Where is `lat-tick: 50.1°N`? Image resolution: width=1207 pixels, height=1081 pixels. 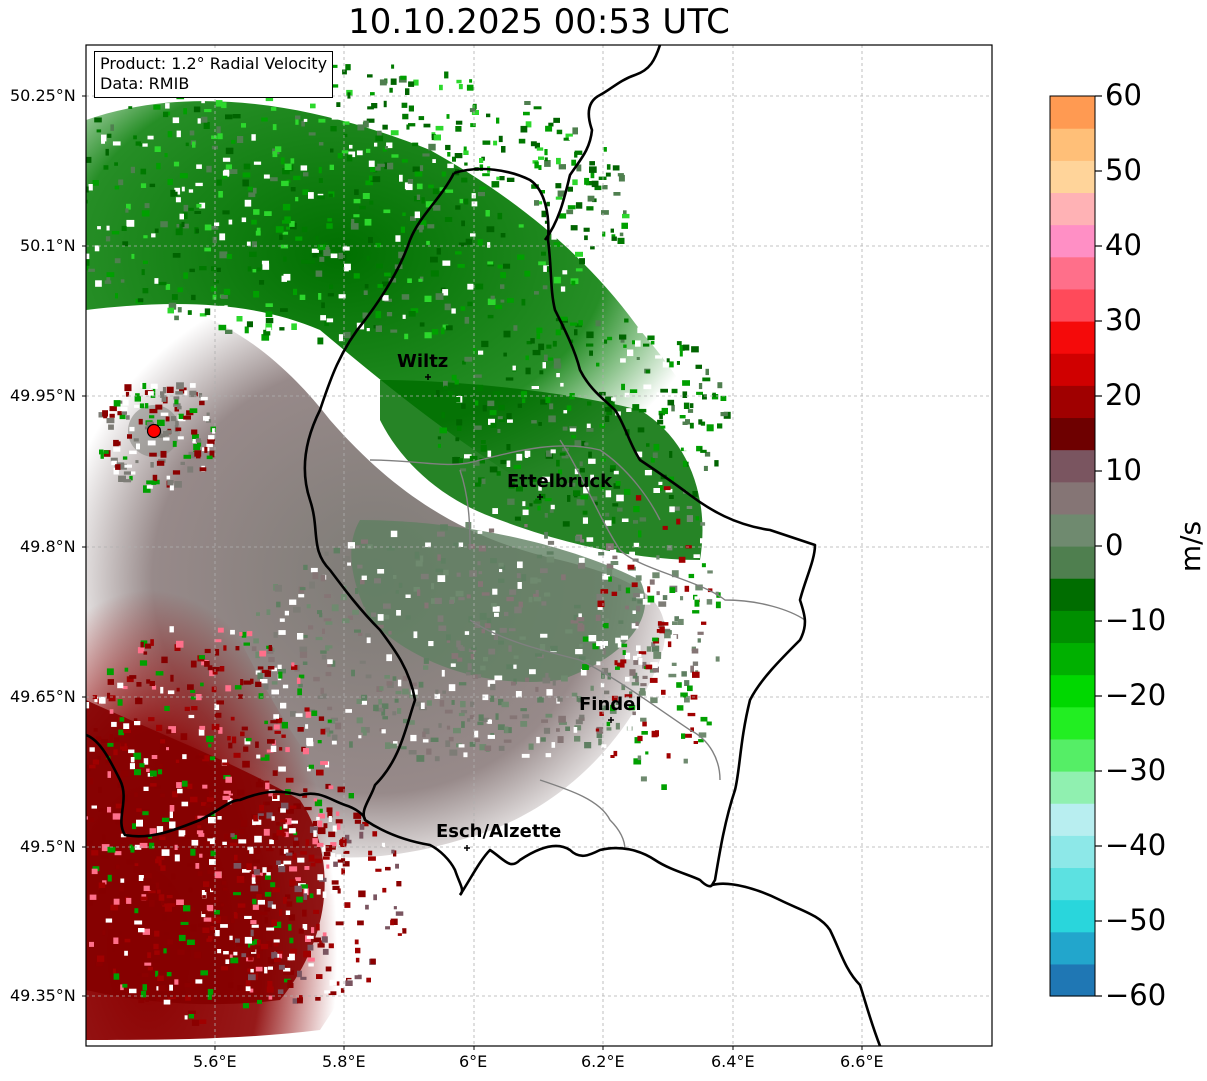 lat-tick: 50.1°N is located at coordinates (48, 245).